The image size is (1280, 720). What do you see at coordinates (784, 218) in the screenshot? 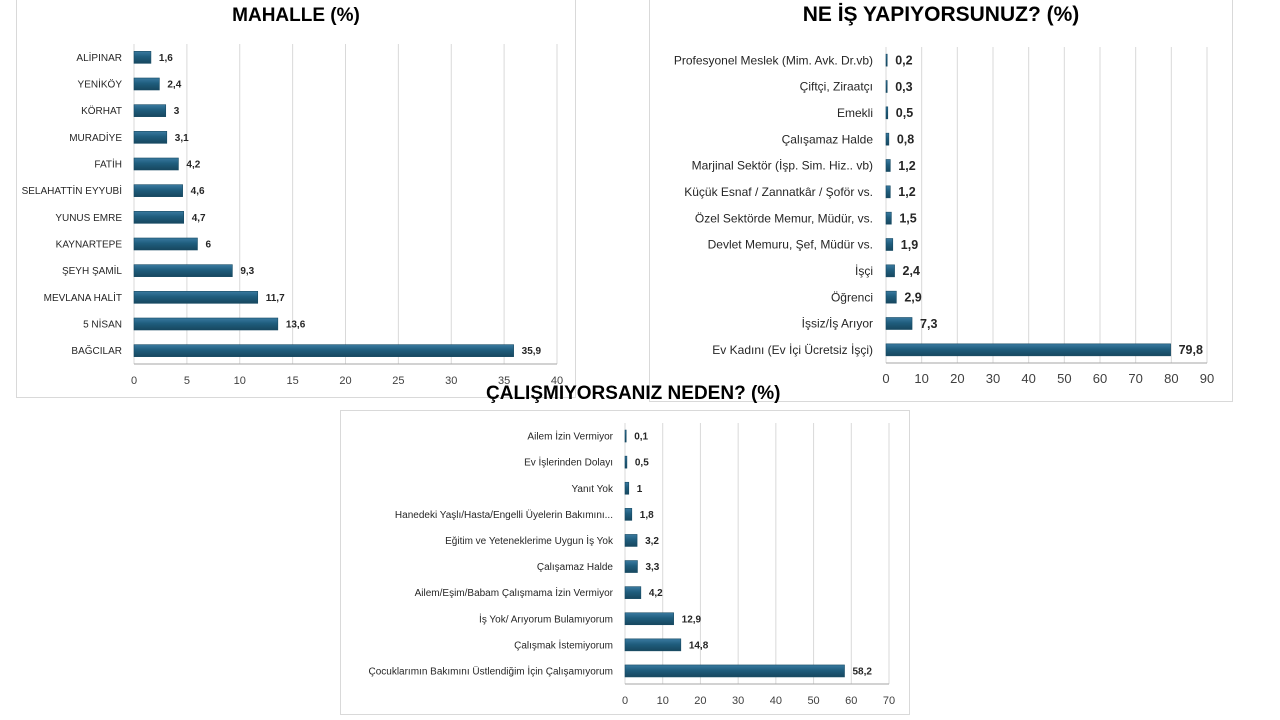
I see `category-label: Özel Sektörde Memur, Müdür, vs.` at bounding box center [784, 218].